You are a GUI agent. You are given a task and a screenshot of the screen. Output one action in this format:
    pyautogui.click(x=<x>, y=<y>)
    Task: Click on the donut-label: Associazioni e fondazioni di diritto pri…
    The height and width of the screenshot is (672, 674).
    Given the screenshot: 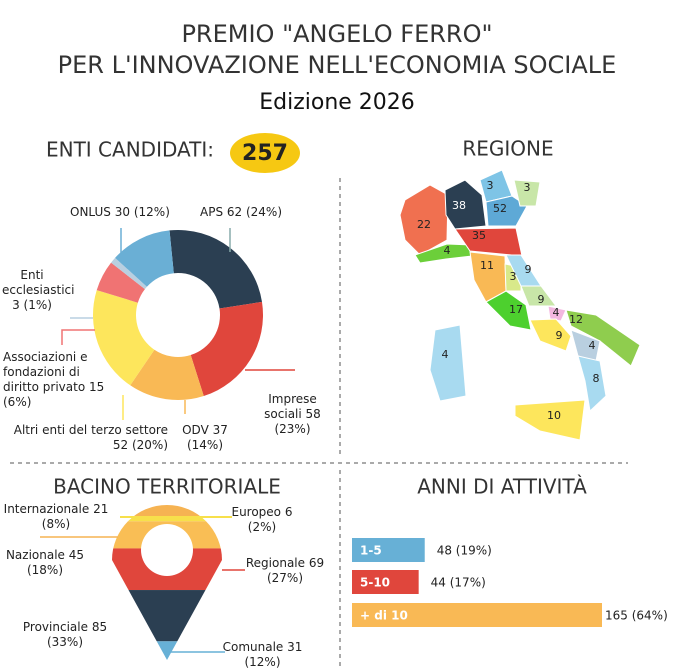 What is the action you would take?
    pyautogui.click(x=59, y=380)
    